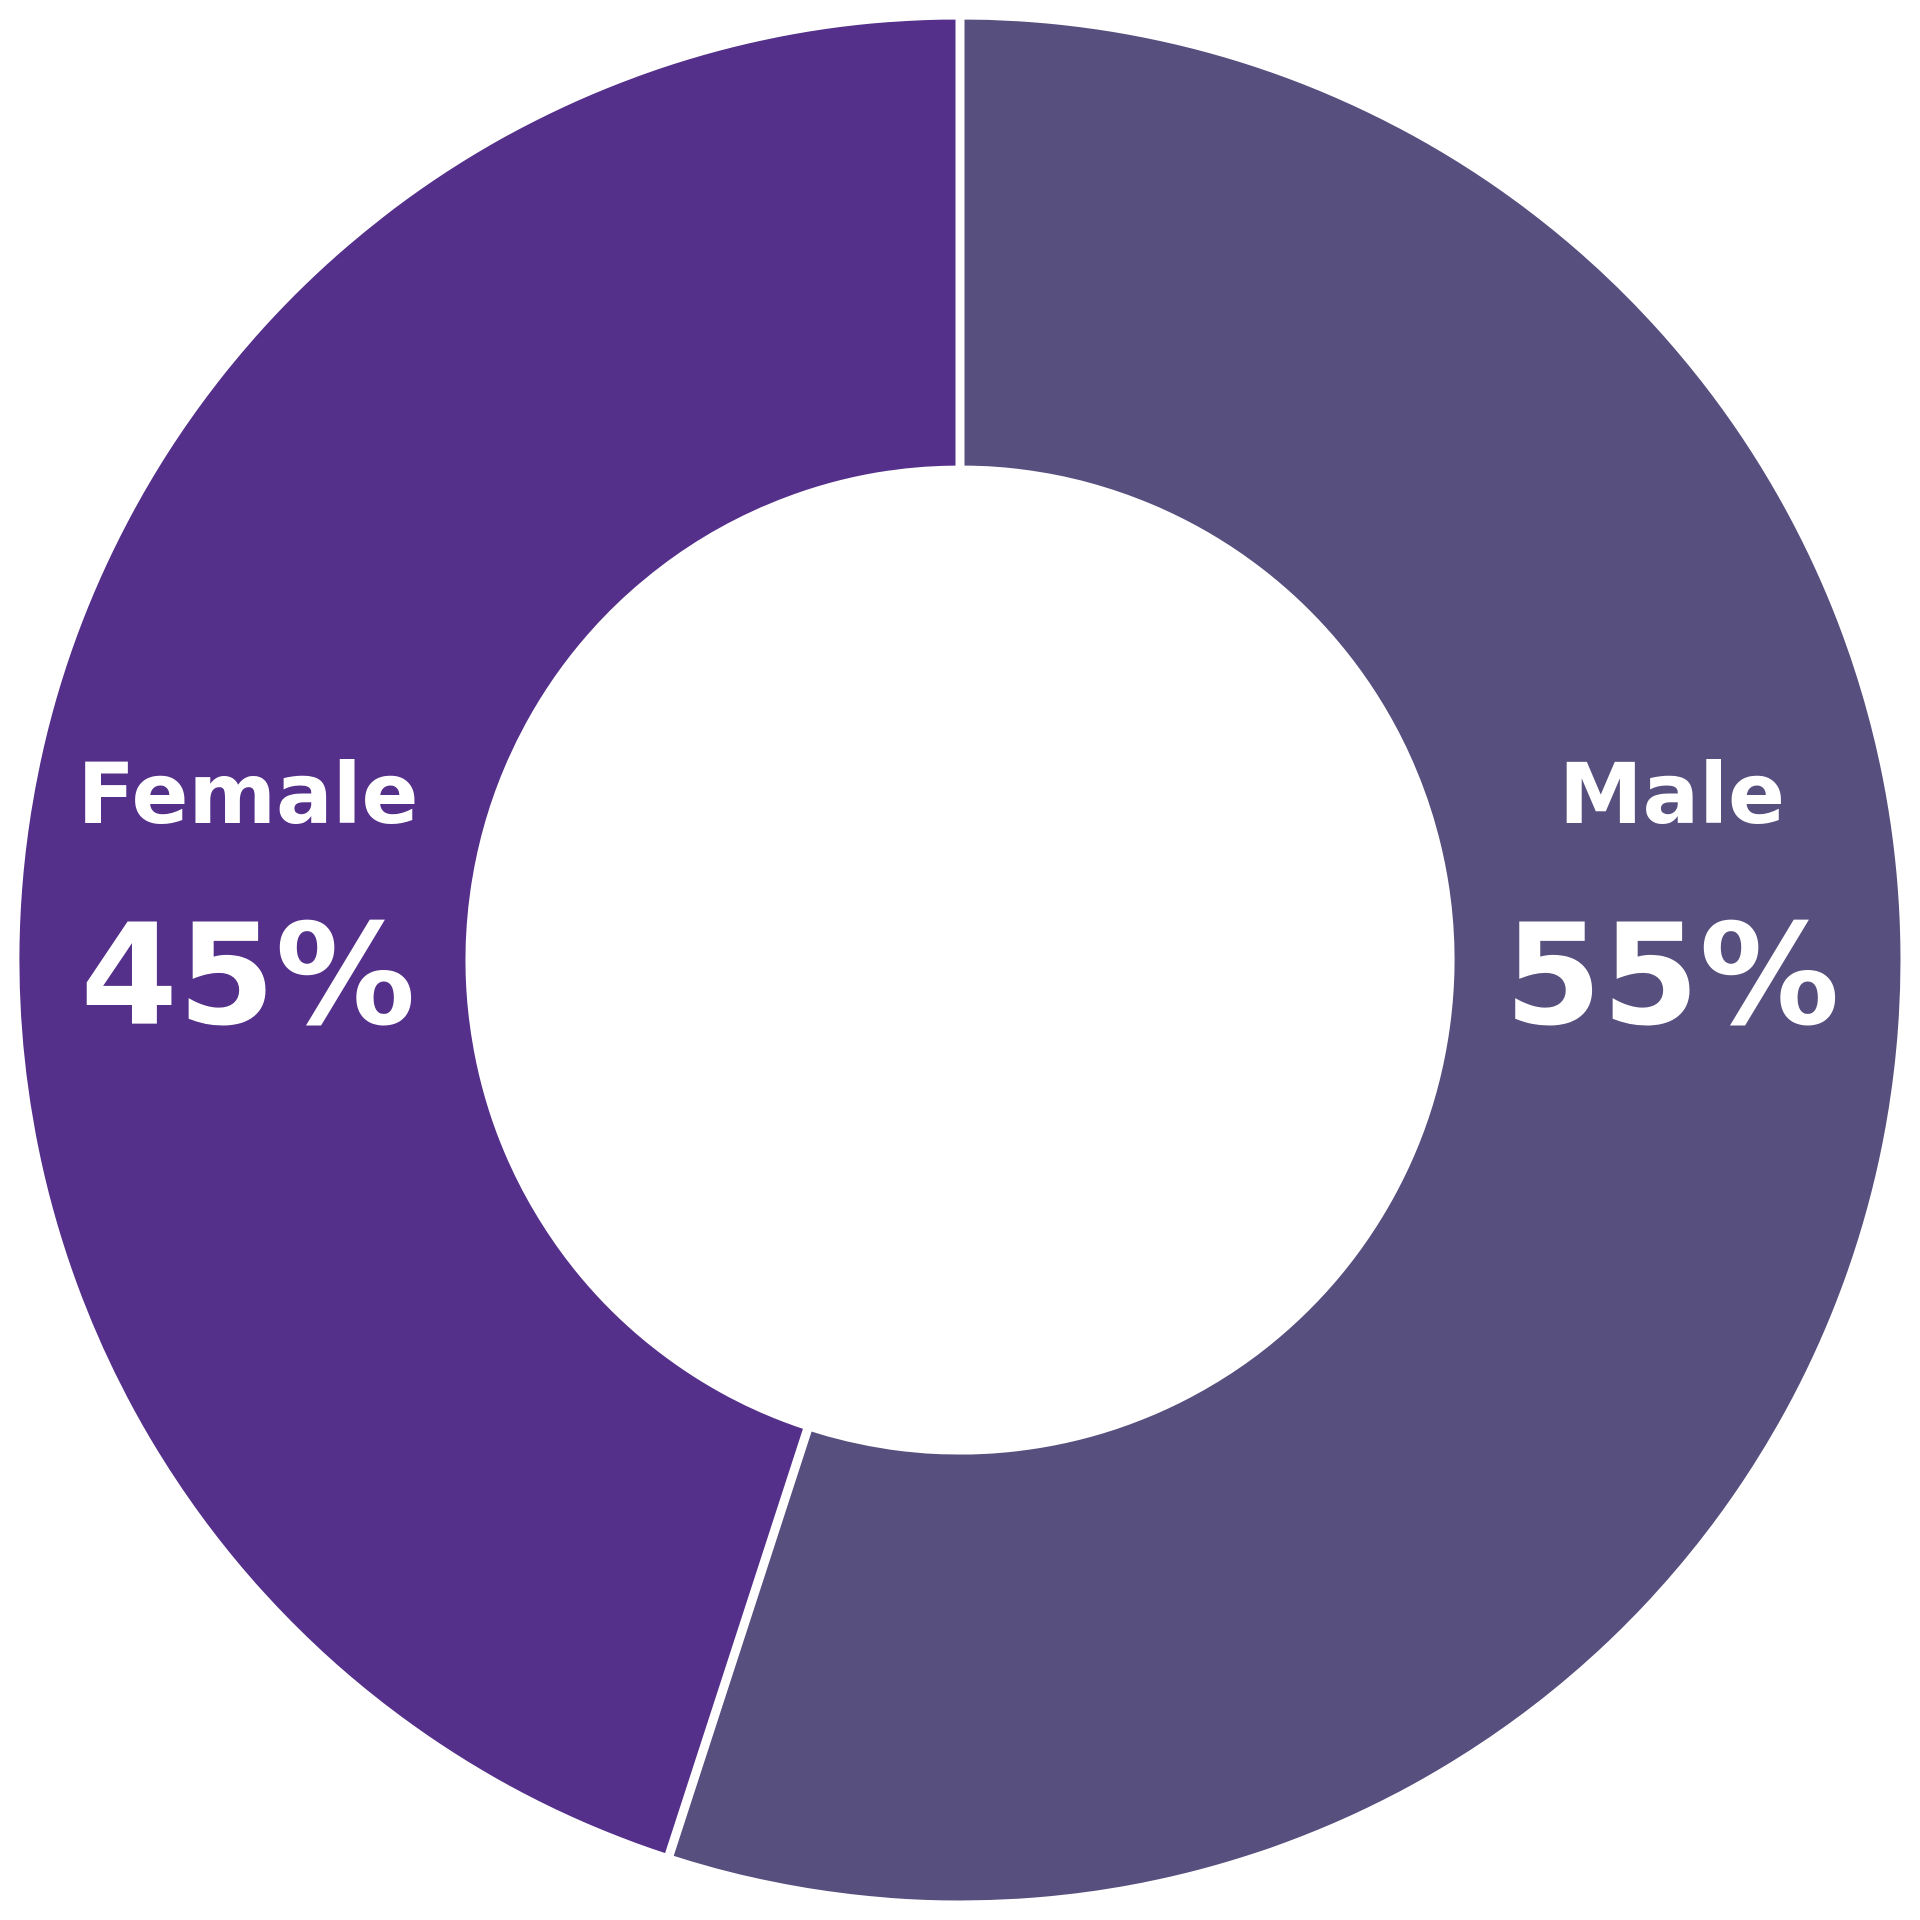  I want to click on segment-label: Male, so click(1672, 794).